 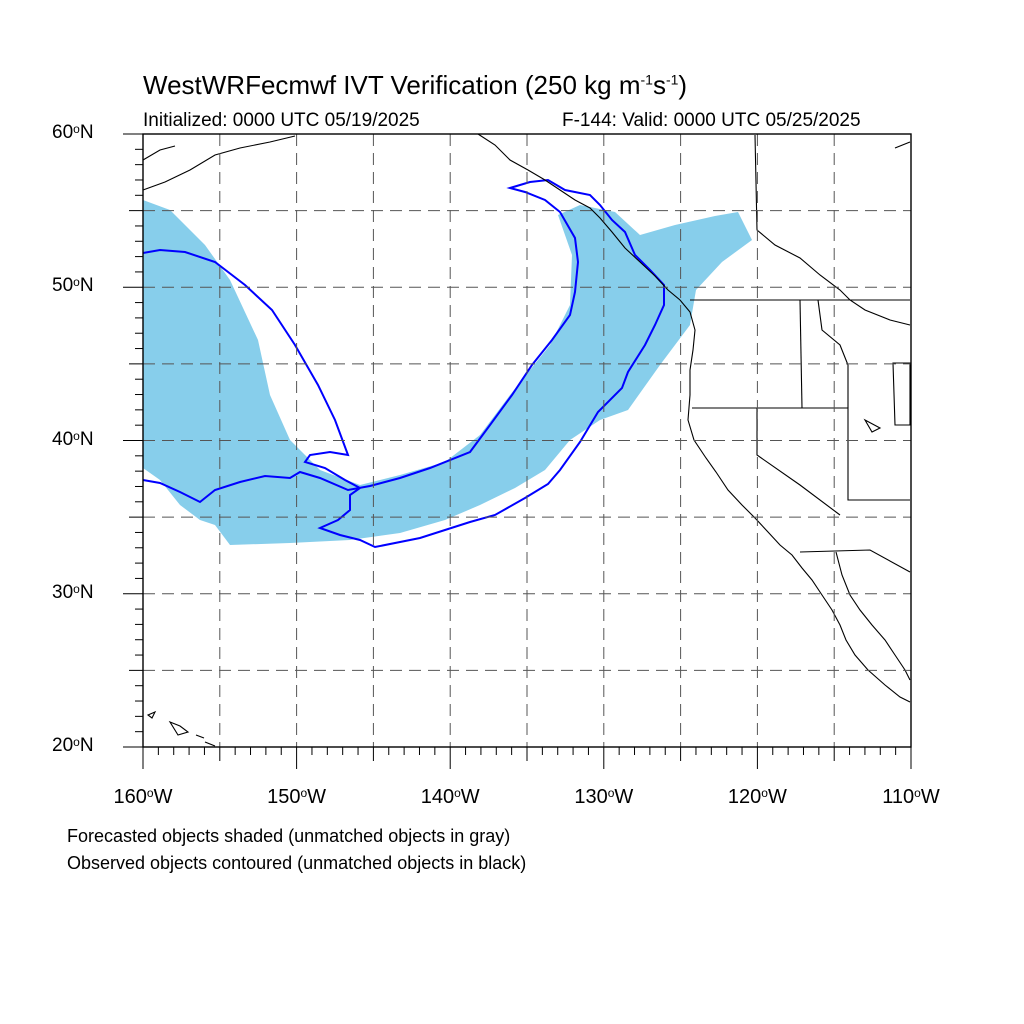 I want to click on lon-label: 110oW, so click(x=911, y=797).